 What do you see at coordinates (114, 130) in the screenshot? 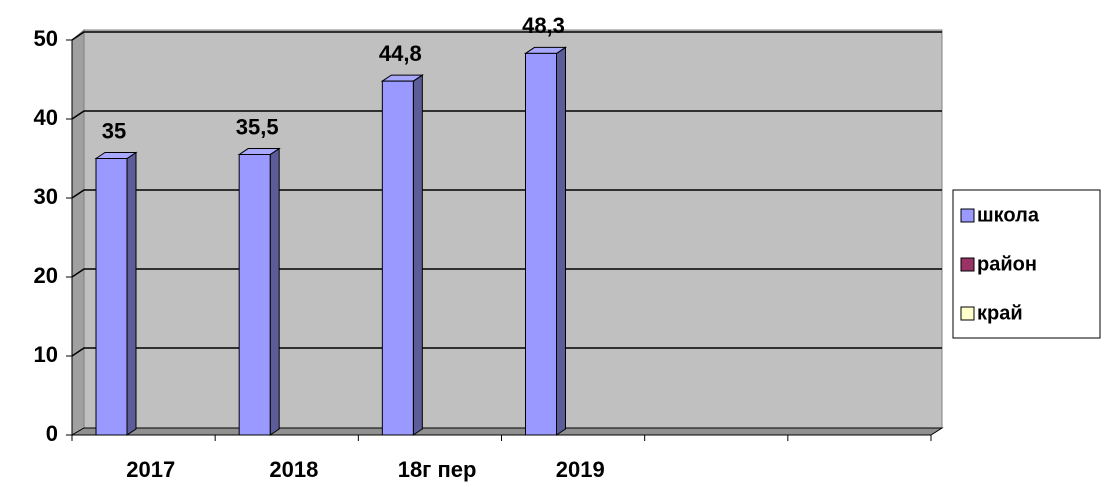
I see `data-label: 35` at bounding box center [114, 130].